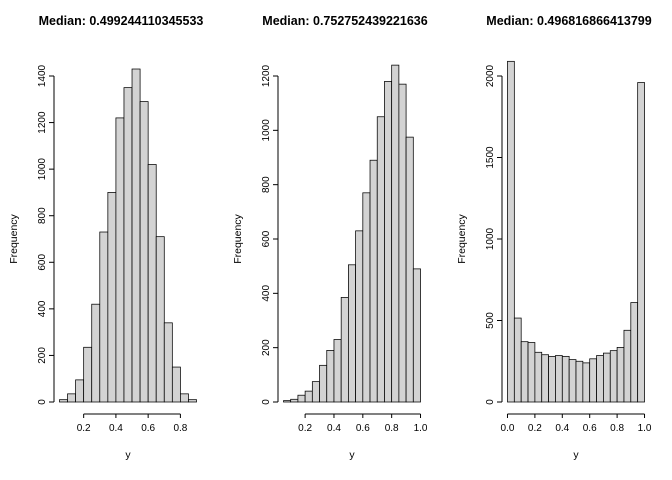 This screenshot has width=672, height=480. What do you see at coordinates (42, 75) in the screenshot?
I see `y-tick-label: 1400` at bounding box center [42, 75].